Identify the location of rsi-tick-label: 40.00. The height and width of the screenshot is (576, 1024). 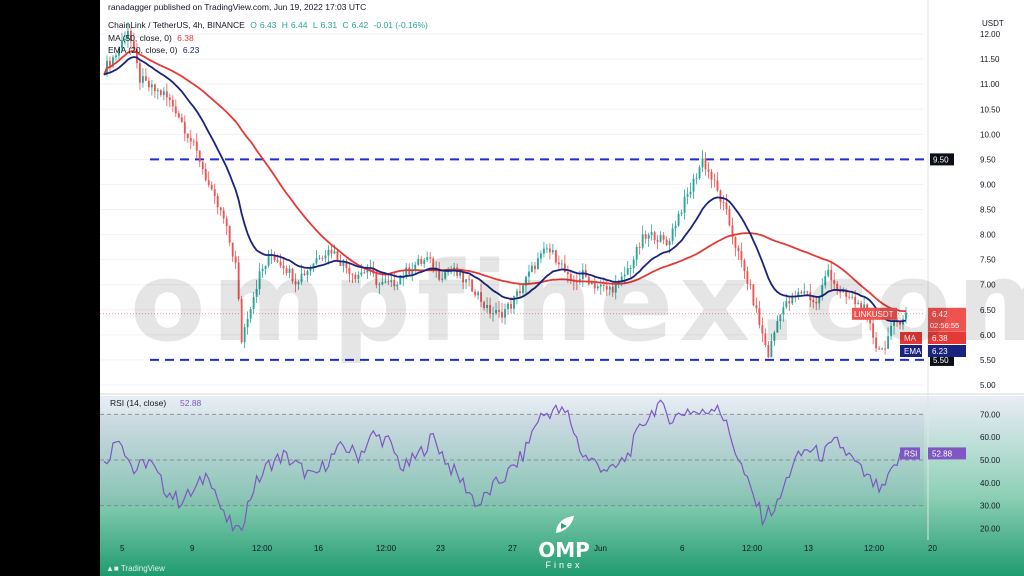
(990, 483).